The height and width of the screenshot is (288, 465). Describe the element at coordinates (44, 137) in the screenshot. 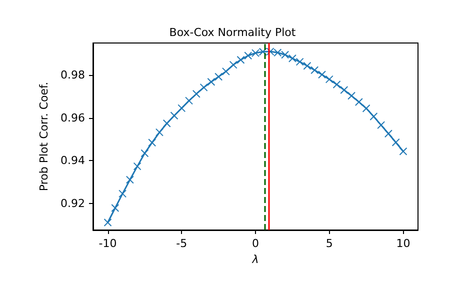

I see `y-axis-title: Prob Plot Corr. Coef.` at that location.